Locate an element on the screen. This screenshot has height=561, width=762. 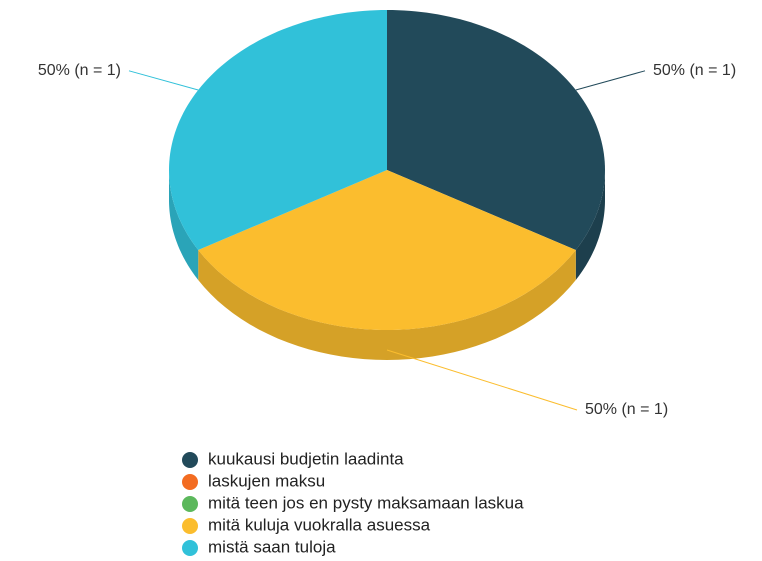
legend-label: mitä teen jos en pysty maksamaan laskua is located at coordinates (366, 502).